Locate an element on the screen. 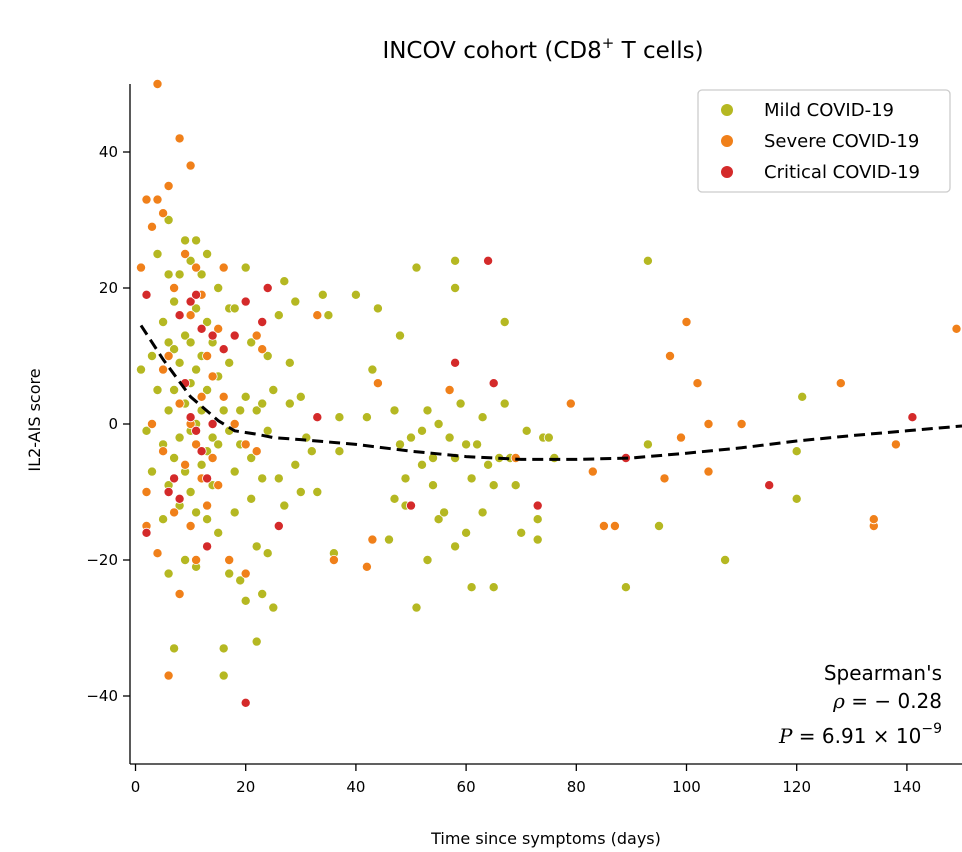  x-tick-label: 120 is located at coordinates (796, 787).